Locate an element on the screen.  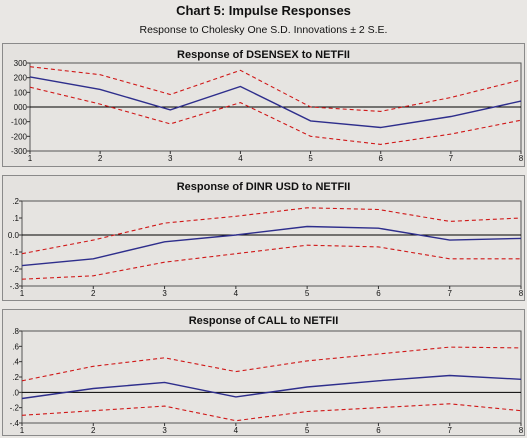
y-tick-label: .4 is located at coordinates (15, 362).